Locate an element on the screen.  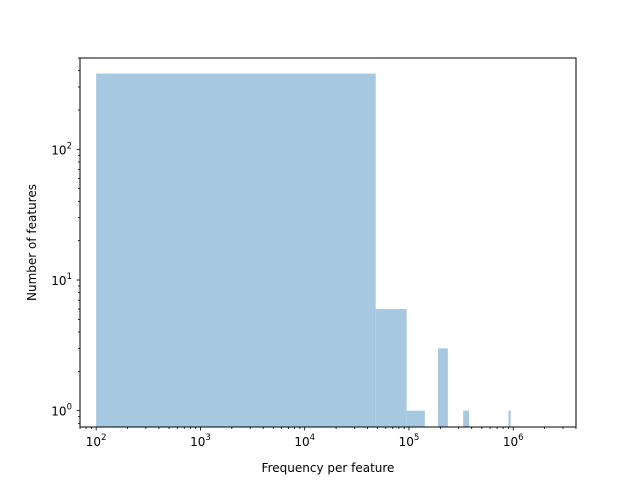
x-tick-label-4: 10⁶ is located at coordinates (513, 441).